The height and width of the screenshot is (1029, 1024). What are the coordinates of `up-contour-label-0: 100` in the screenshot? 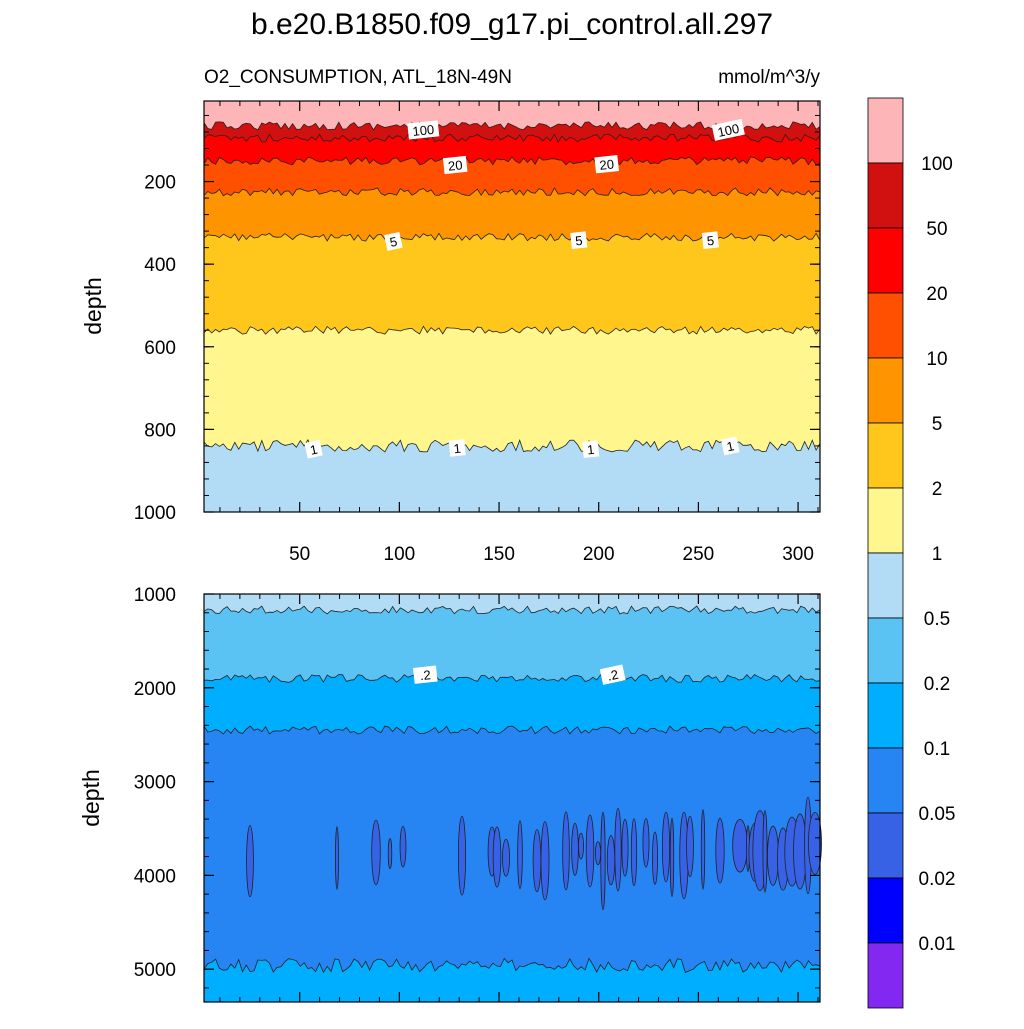 It's located at (423, 130).